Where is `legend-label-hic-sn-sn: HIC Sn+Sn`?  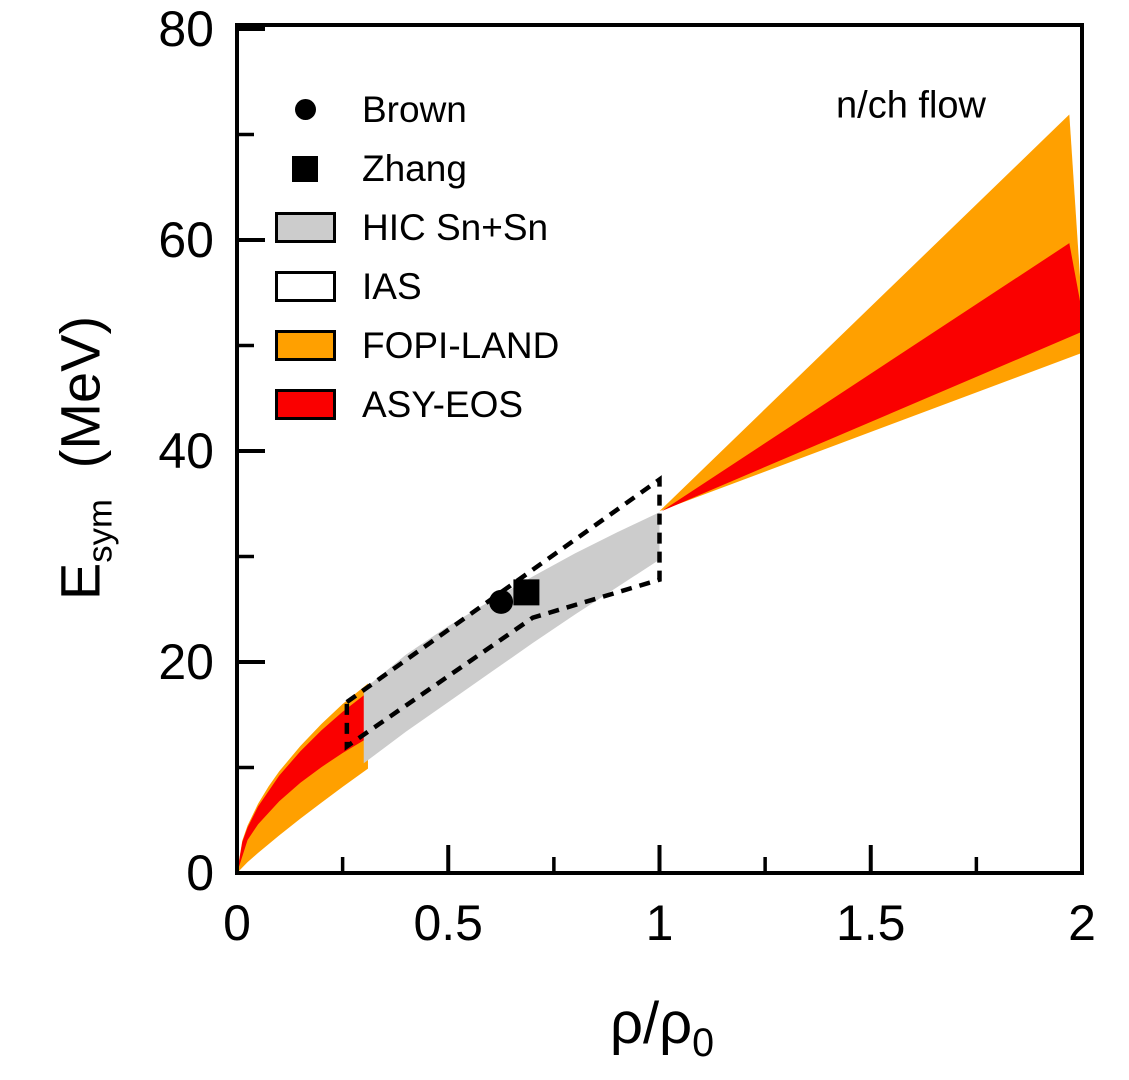
legend-label-hic-sn-sn: HIC Sn+Sn is located at coordinates (455, 227).